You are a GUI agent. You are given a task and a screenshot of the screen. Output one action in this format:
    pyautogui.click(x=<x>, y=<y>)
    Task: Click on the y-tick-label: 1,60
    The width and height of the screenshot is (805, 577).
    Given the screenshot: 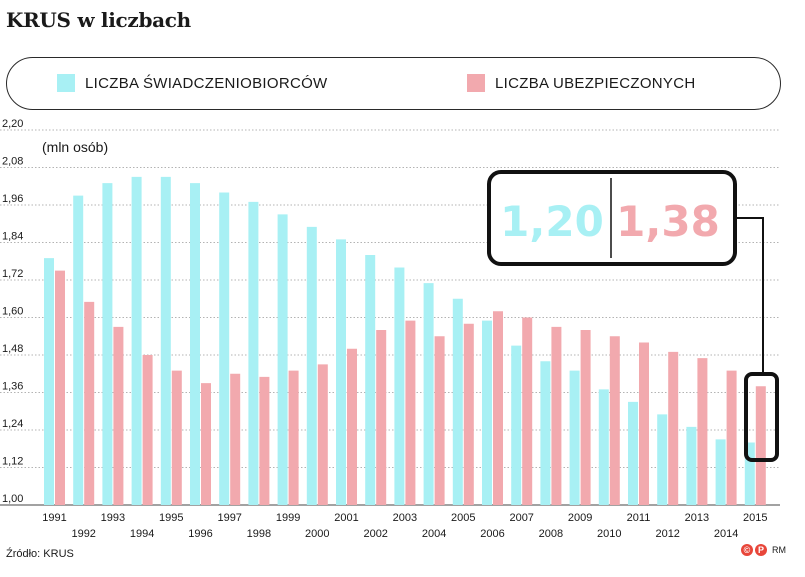 What is the action you would take?
    pyautogui.click(x=12, y=312)
    